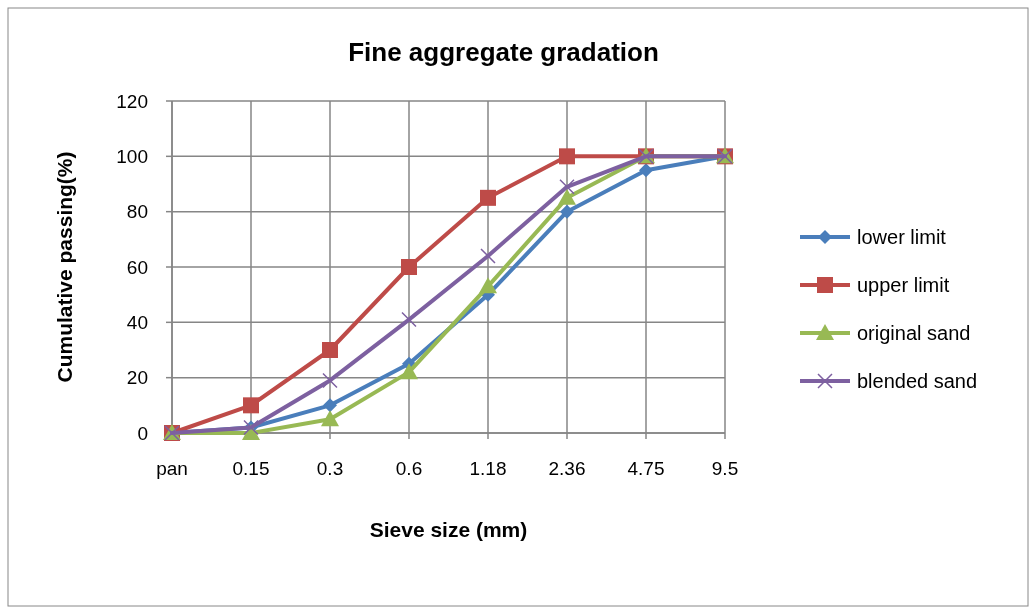 Image resolution: width=1031 pixels, height=610 pixels. What do you see at coordinates (137, 212) in the screenshot?
I see `y-tick-label: 80` at bounding box center [137, 212].